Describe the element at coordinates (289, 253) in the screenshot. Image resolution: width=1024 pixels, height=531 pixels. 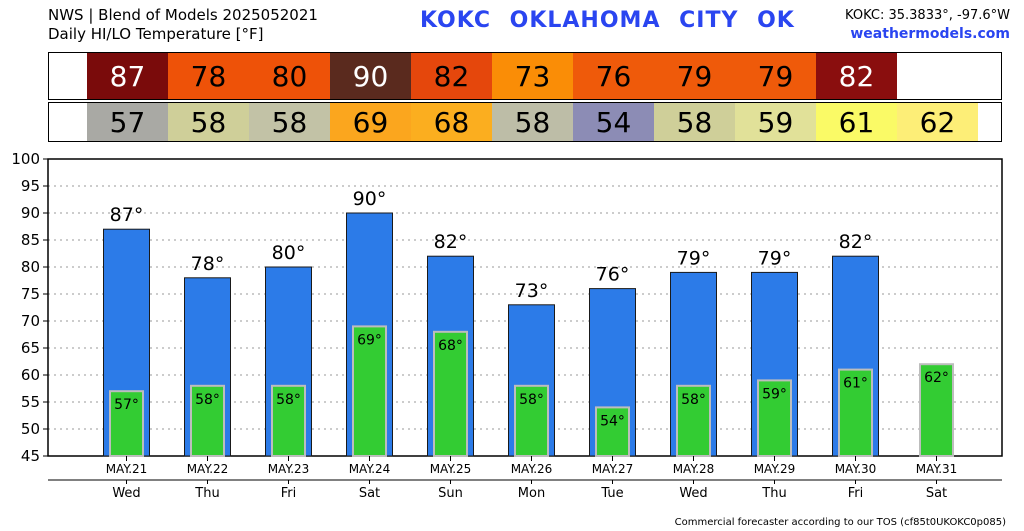
I see `high-value-label: 80°` at that location.